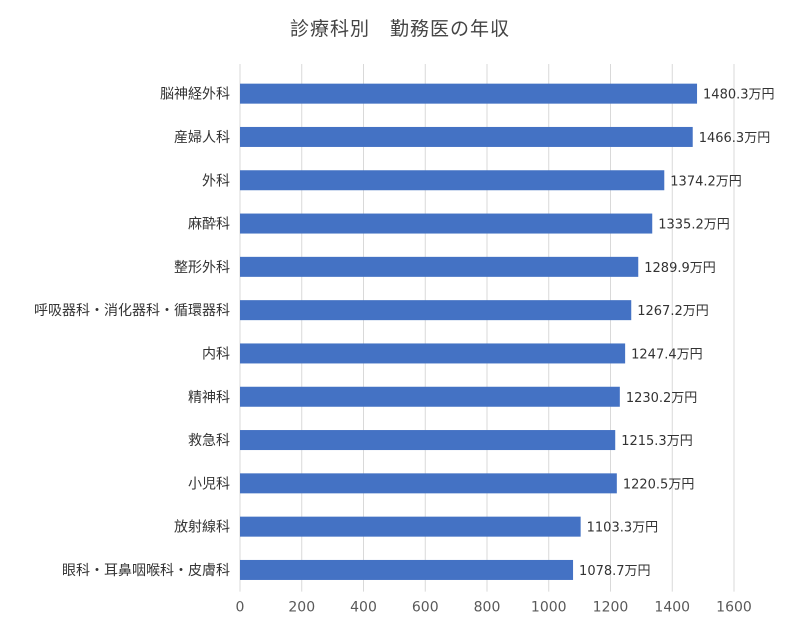 The image size is (800, 637). What do you see at coordinates (209, 441) in the screenshot?
I see `category-label: 救急科` at bounding box center [209, 441].